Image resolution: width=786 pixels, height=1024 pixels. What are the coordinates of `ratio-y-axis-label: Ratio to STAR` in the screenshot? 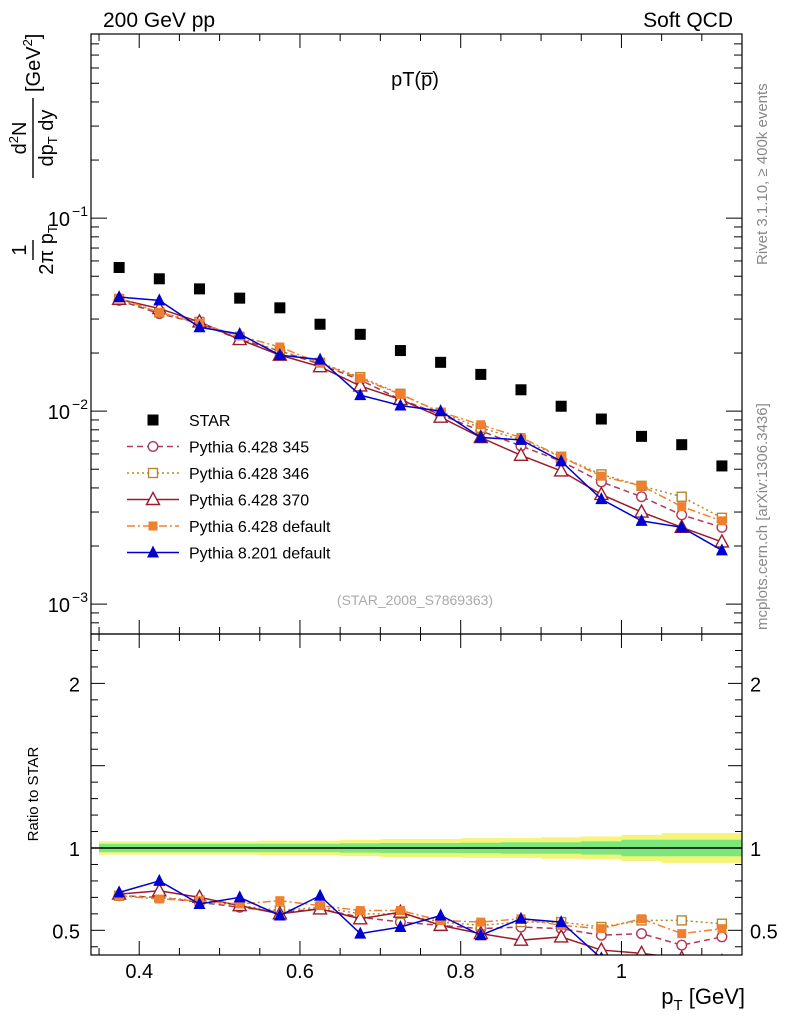 It's located at (33, 793).